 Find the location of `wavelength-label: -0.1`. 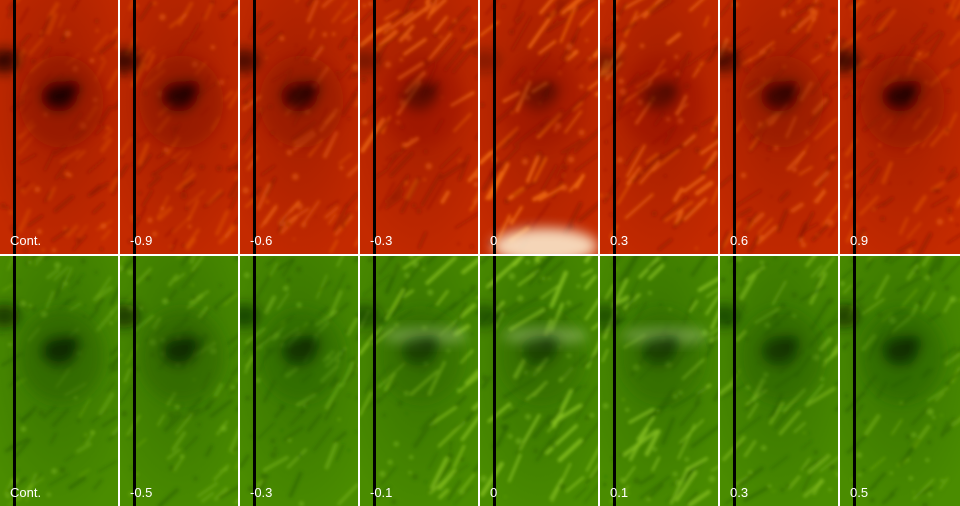

wavelength-label: -0.1 is located at coordinates (381, 492).